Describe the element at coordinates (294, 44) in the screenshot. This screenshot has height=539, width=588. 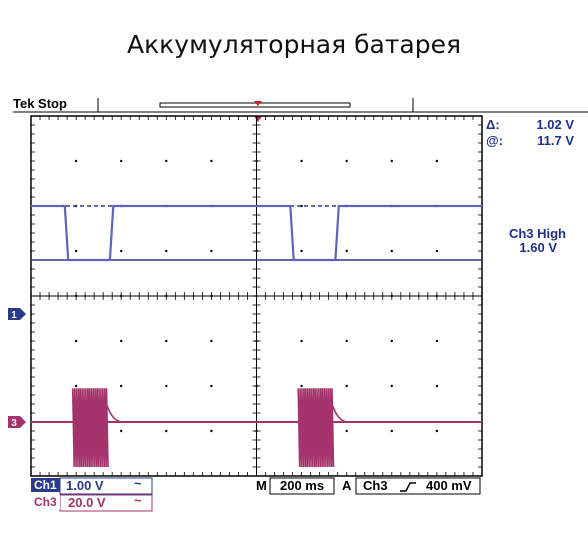
I see `page-title: Аккумуляторная батарея` at that location.